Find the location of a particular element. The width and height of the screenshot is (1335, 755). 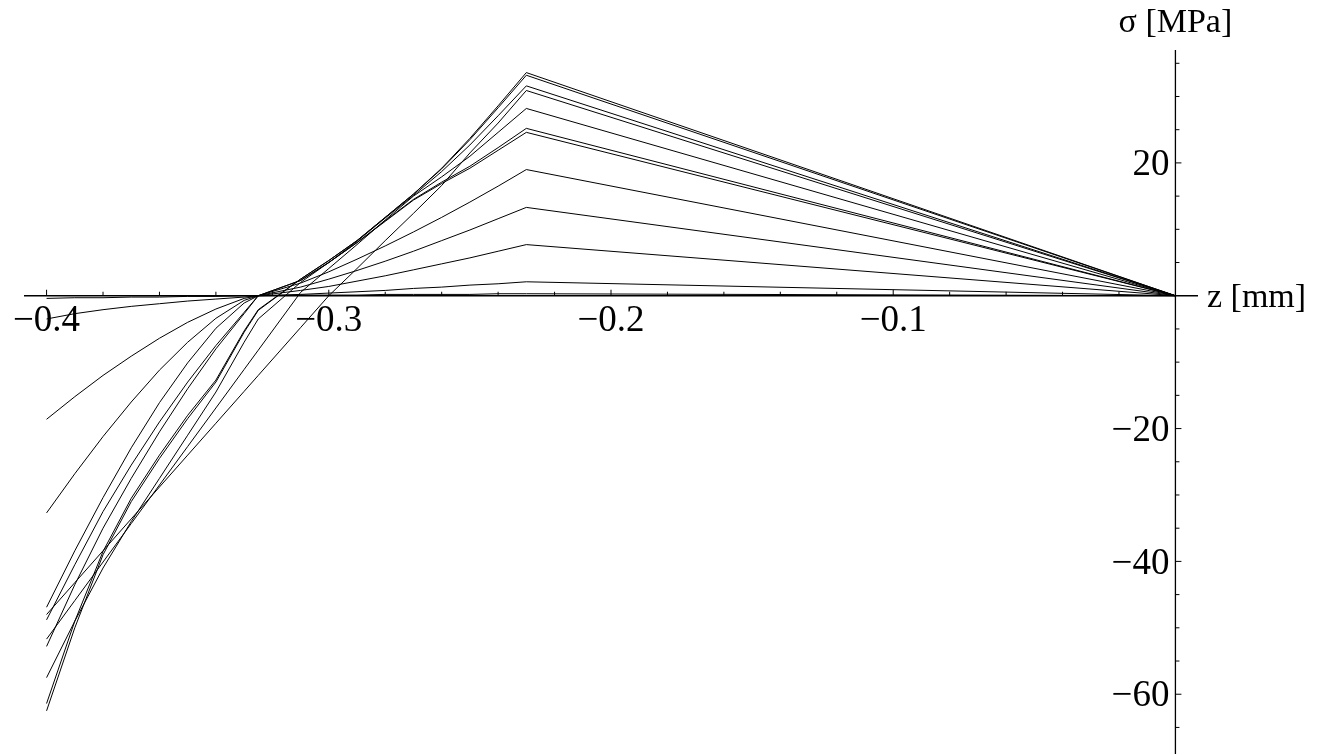

y-tick-label: −40 is located at coordinates (1140, 561).